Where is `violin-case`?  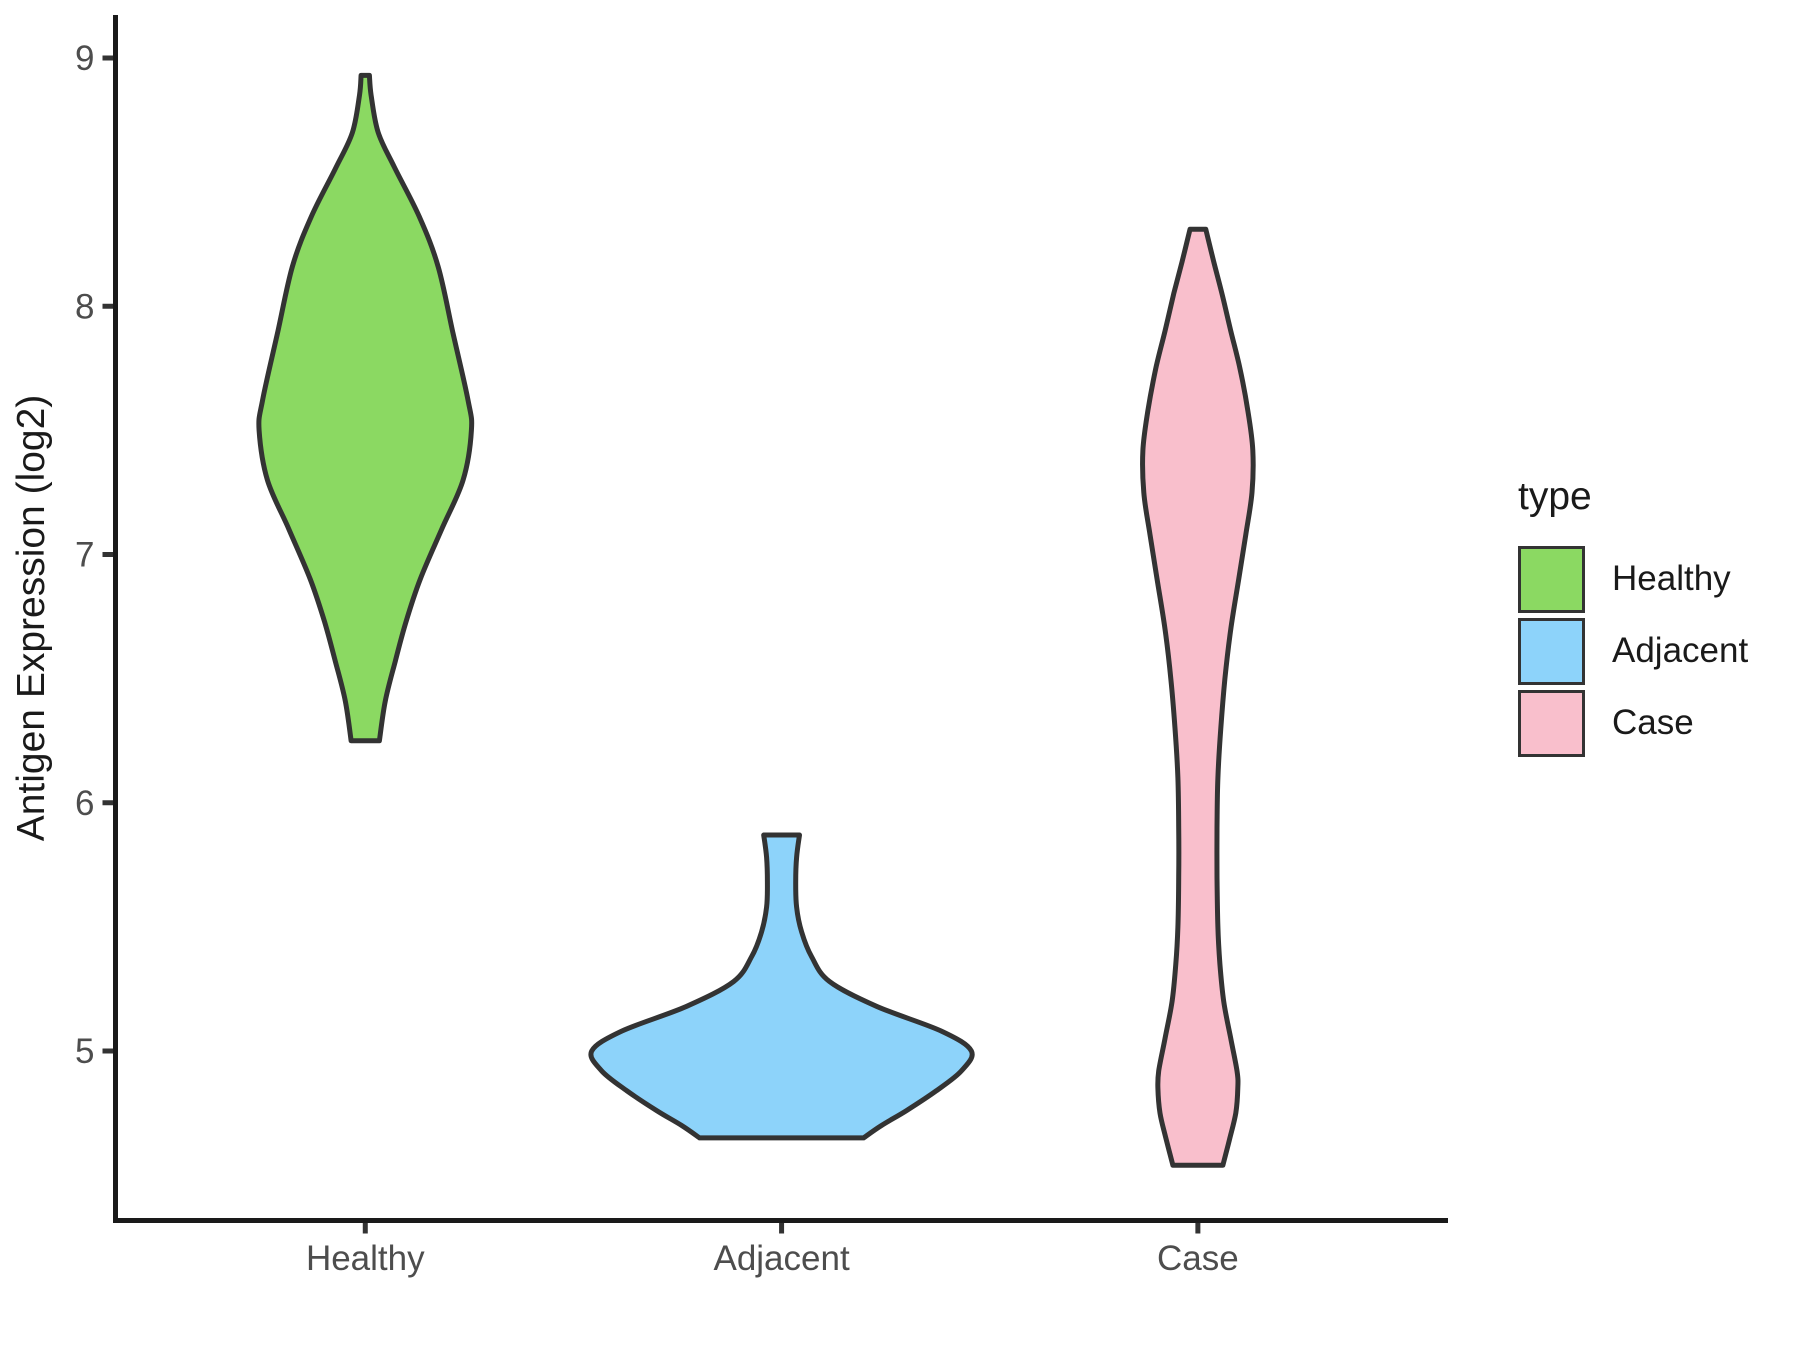
violin-case is located at coordinates (1198, 697).